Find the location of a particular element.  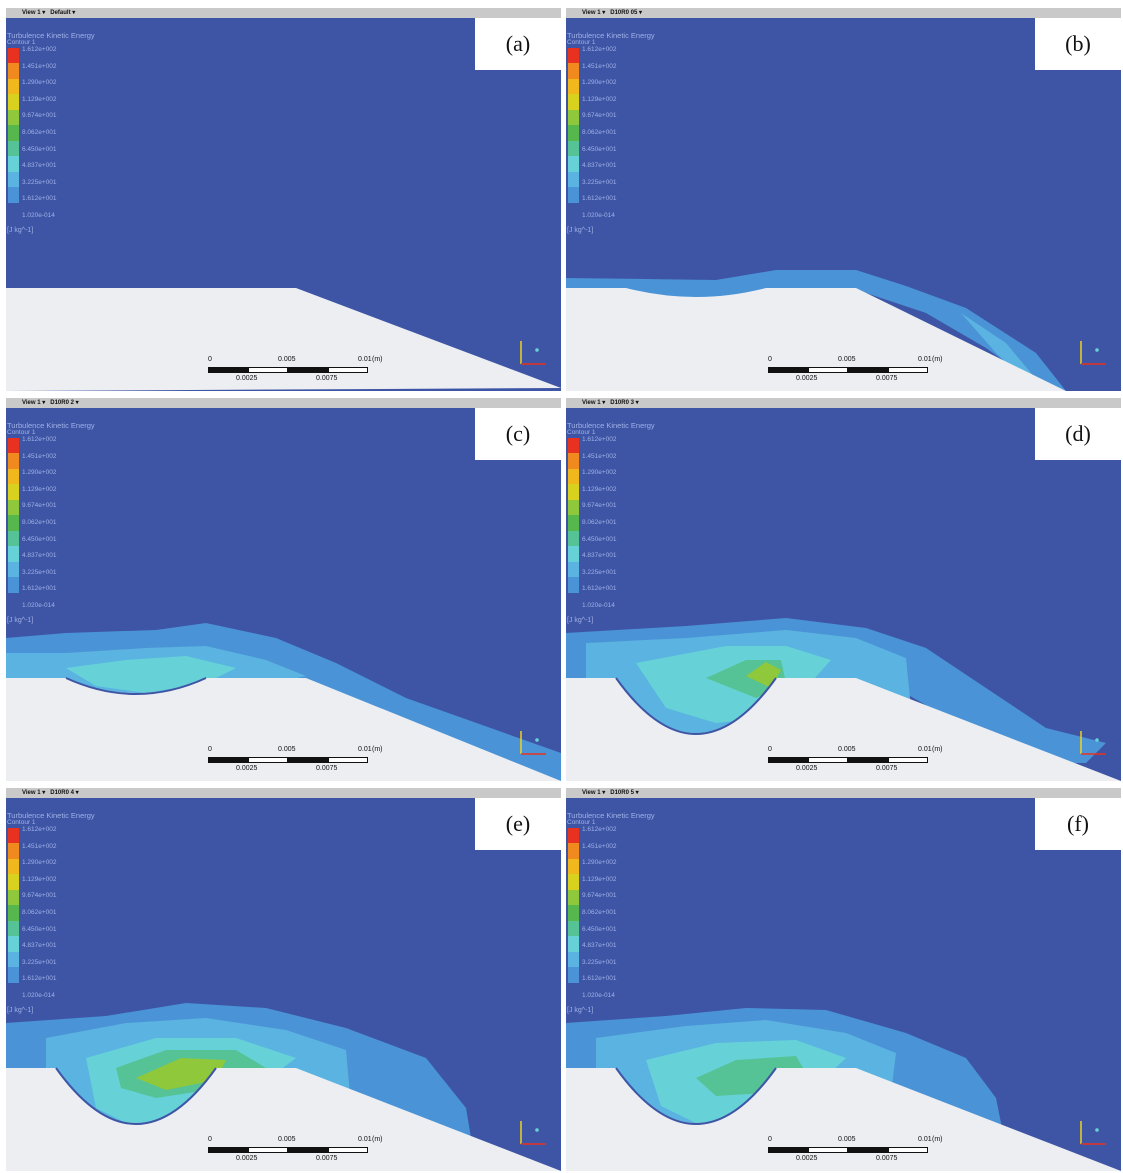

legend-level-label: 9.674e+001 is located at coordinates (599, 896).